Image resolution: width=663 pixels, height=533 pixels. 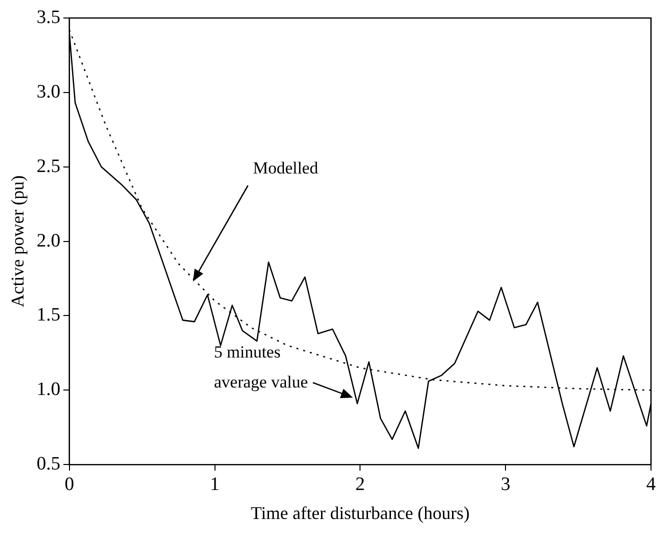 What do you see at coordinates (48, 464) in the screenshot?
I see `y-tick-label: 0.5` at bounding box center [48, 464].